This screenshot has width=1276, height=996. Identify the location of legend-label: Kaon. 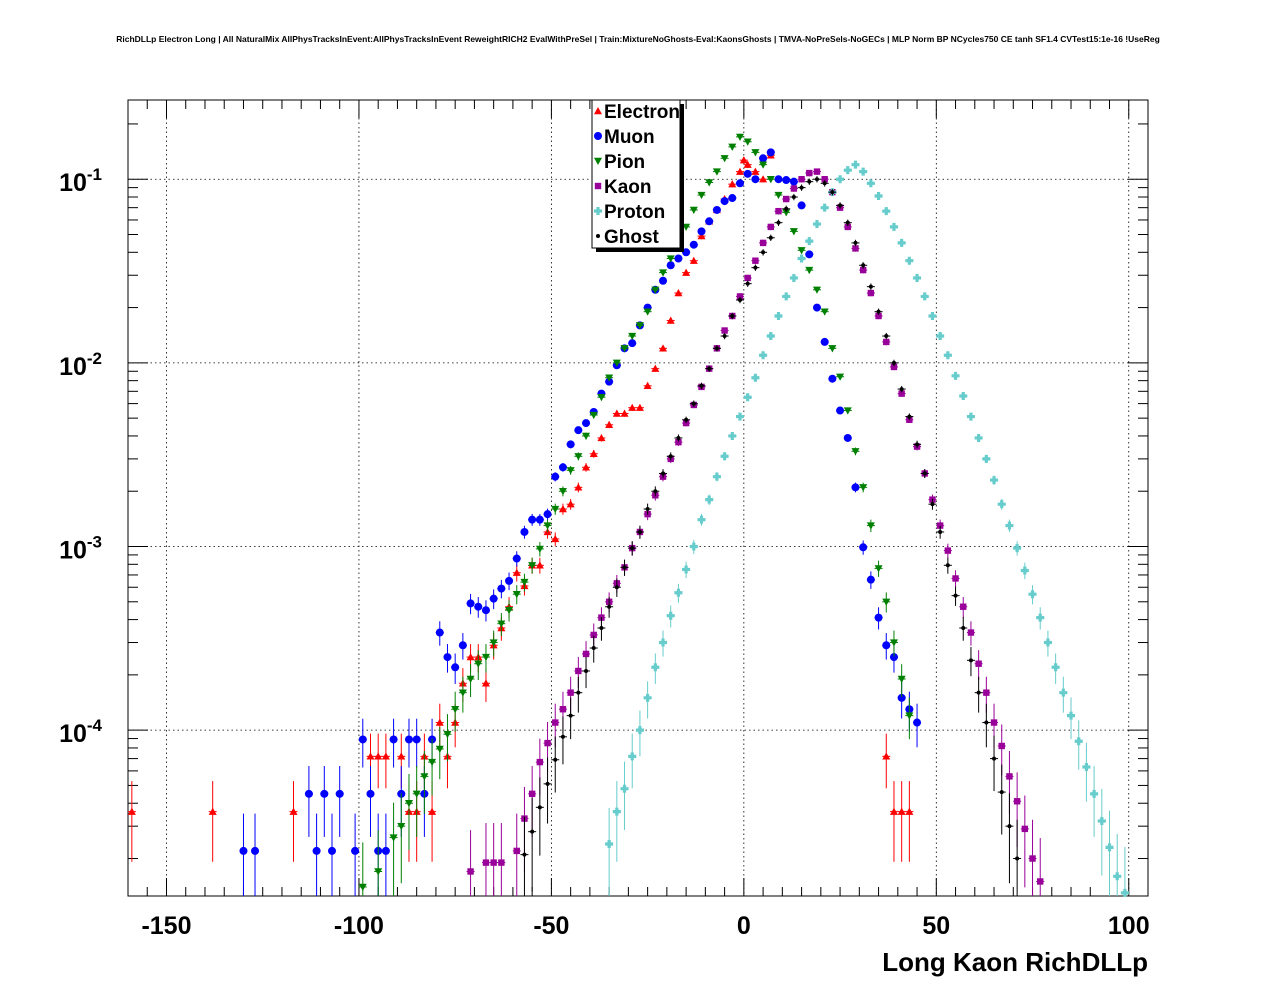
(628, 187).